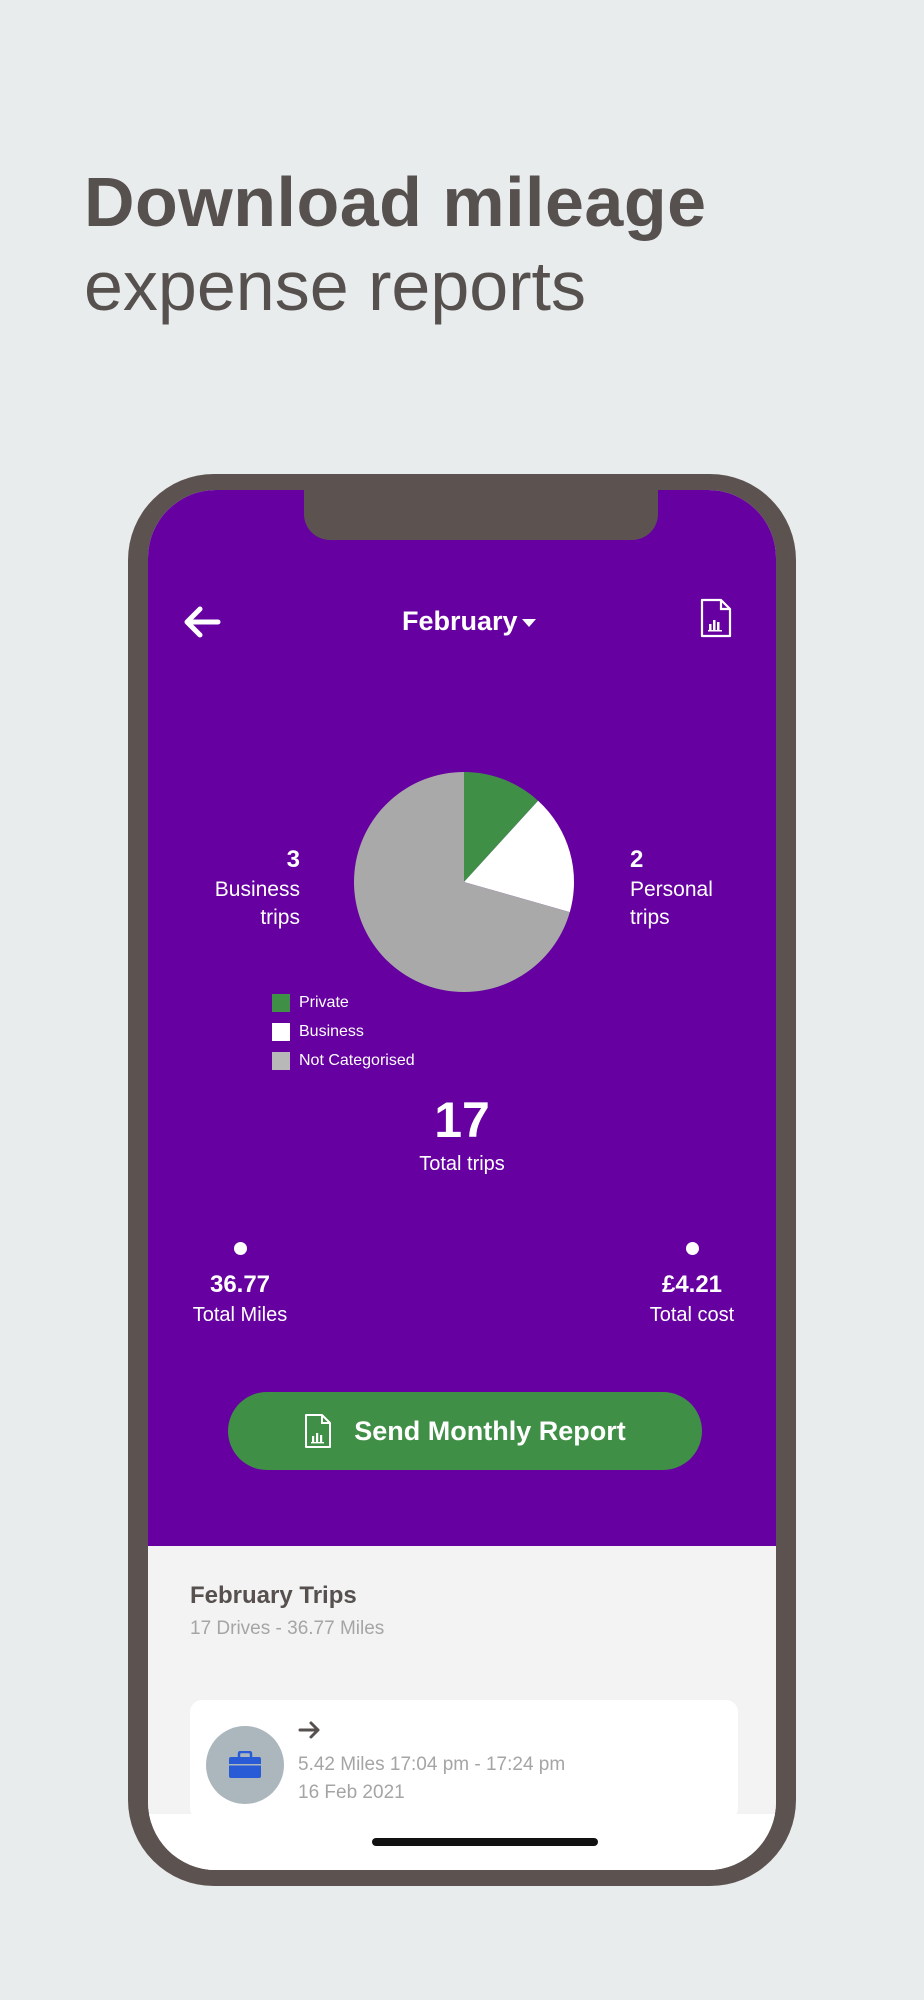  What do you see at coordinates (202, 622) in the screenshot?
I see `back-arrow-icon` at bounding box center [202, 622].